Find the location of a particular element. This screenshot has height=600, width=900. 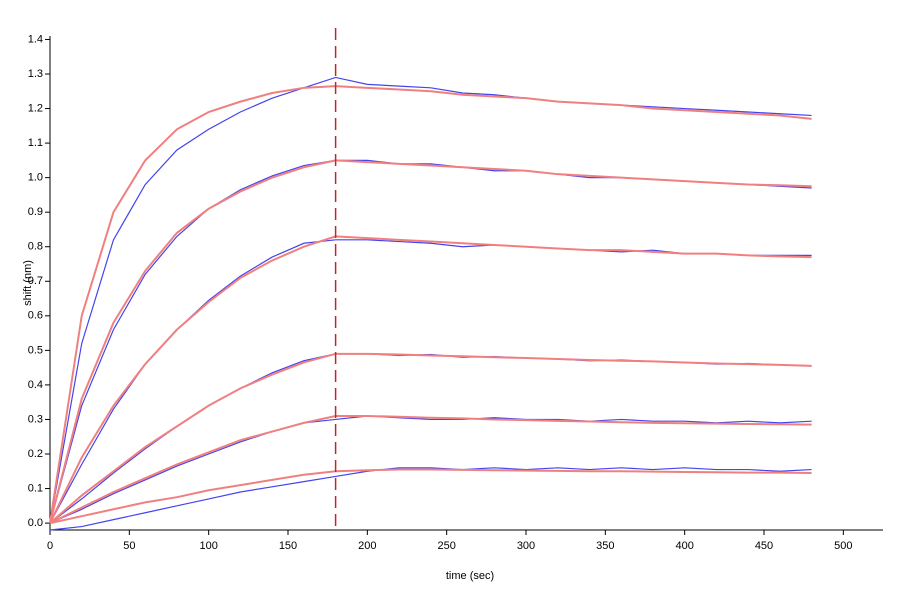

x-tick-label: 300 is located at coordinates (526, 546).